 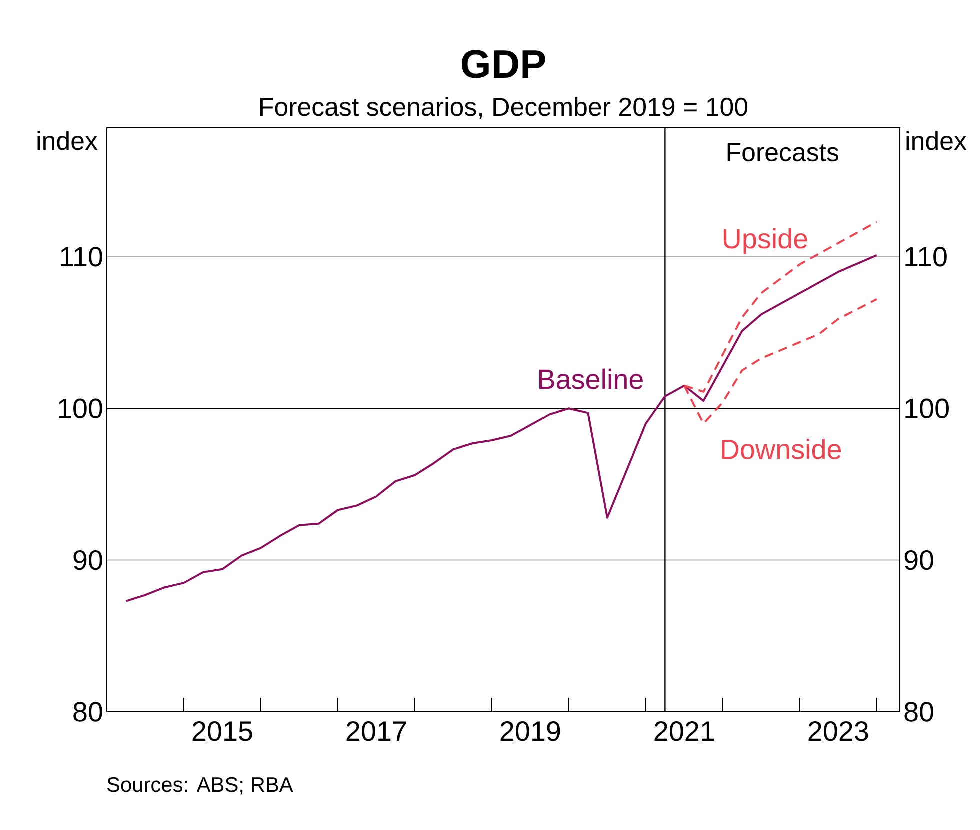 What do you see at coordinates (927, 408) in the screenshot?
I see `y2-tick-label: 100` at bounding box center [927, 408].